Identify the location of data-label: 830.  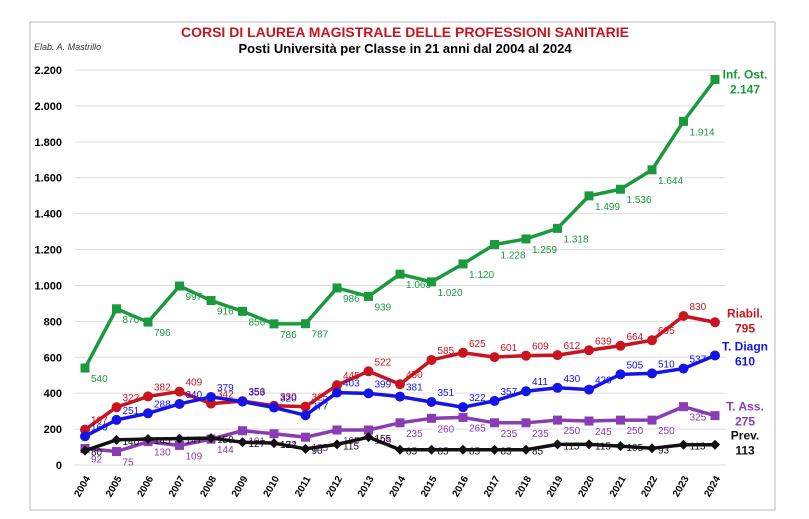
(698, 307).